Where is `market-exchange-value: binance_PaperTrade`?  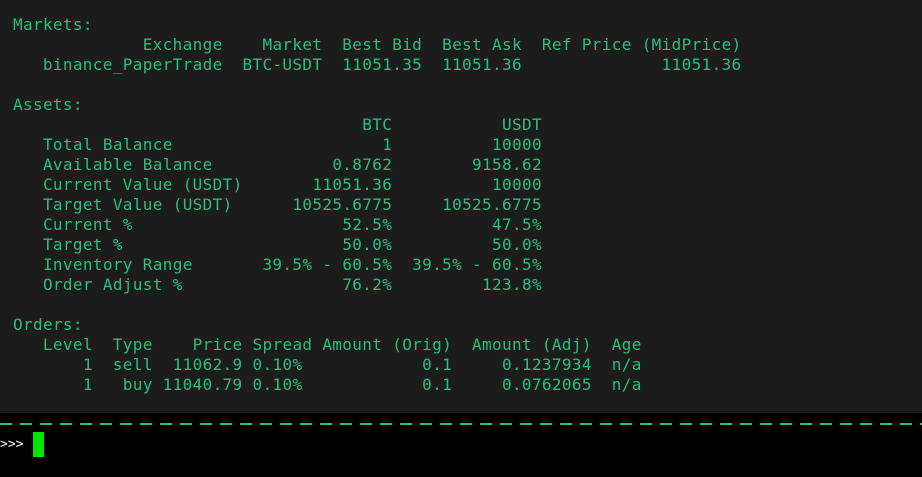 market-exchange-value: binance_PaperTrade is located at coordinates (132, 64).